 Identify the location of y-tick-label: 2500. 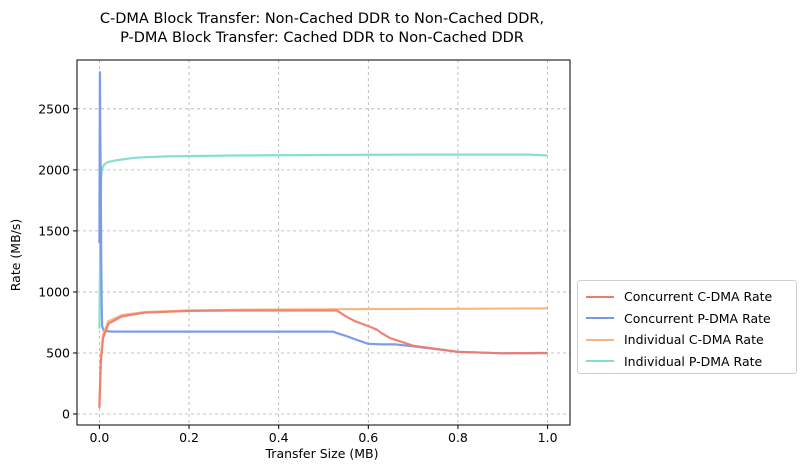
(54, 108).